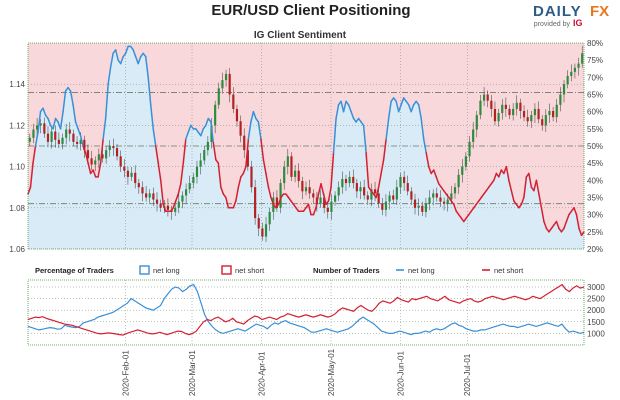 Image resolution: width=620 pixels, height=400 pixels. What do you see at coordinates (596, 310) in the screenshot?
I see `count-tick-label: 2000` at bounding box center [596, 310].